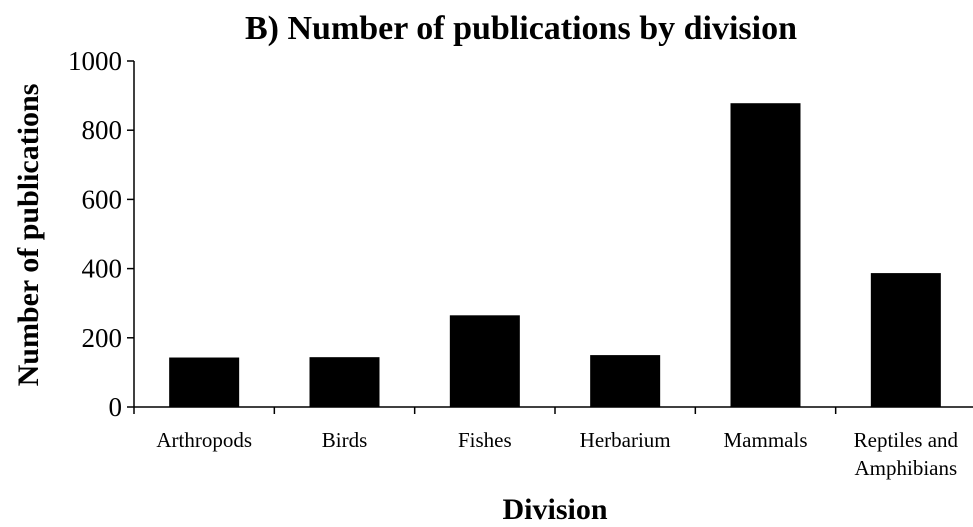 The image size is (973, 527). I want to click on chart-title: B) Number of publications by division, so click(521, 28).